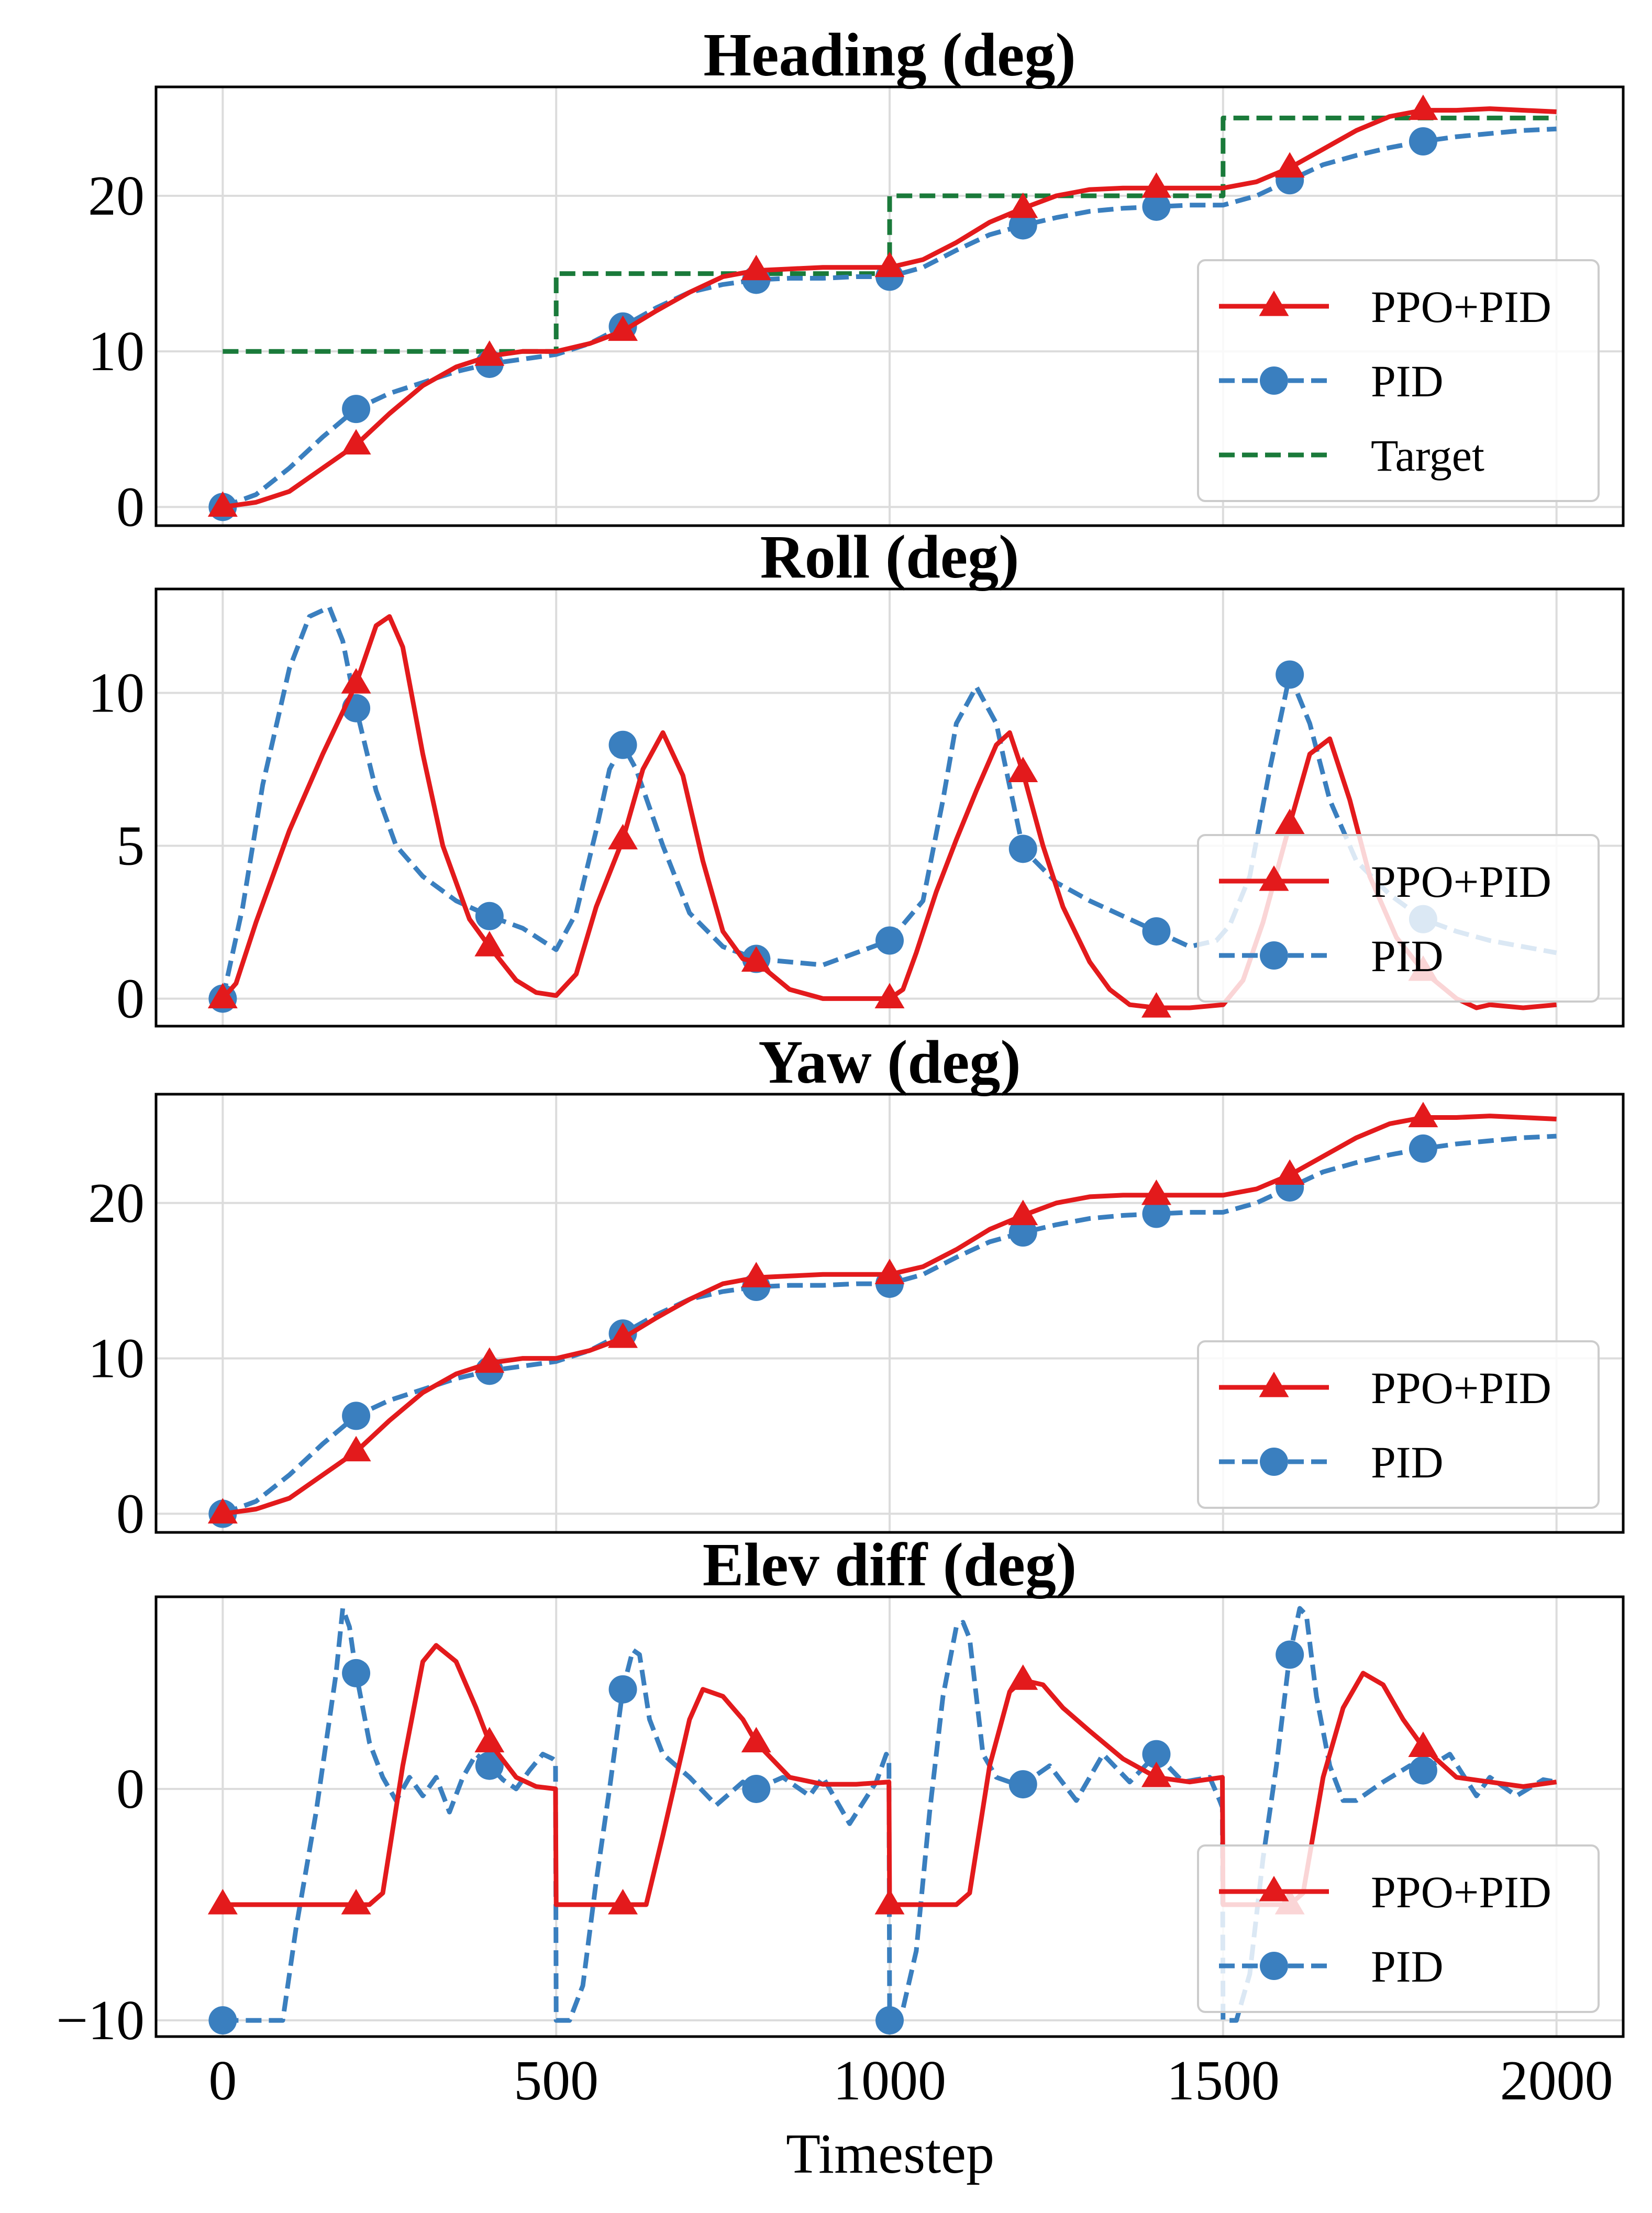 The image size is (1652, 2213). Describe the element at coordinates (222, 2081) in the screenshot. I see `x-tick-label: 0` at that location.